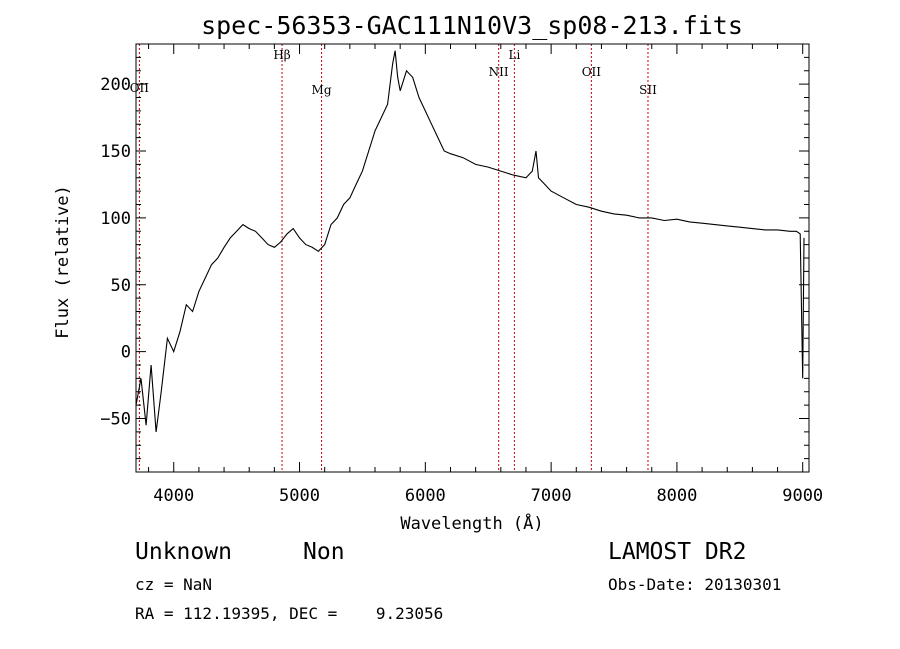 This screenshot has height=649, width=900. I want to click on y-tick-label: 50, so click(121, 286).